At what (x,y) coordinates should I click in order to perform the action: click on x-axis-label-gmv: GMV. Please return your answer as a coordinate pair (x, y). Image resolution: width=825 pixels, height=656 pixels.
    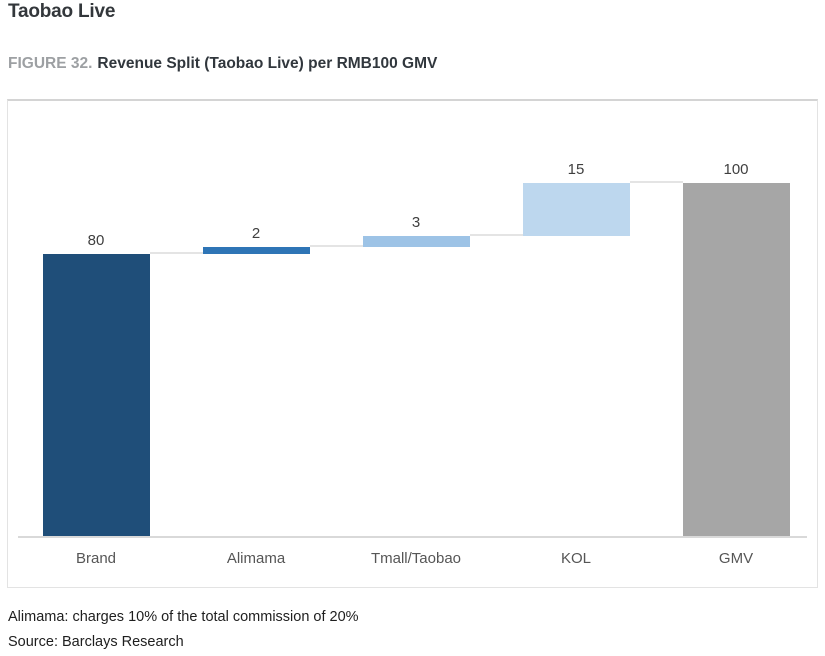
    Looking at the image, I should click on (736, 558).